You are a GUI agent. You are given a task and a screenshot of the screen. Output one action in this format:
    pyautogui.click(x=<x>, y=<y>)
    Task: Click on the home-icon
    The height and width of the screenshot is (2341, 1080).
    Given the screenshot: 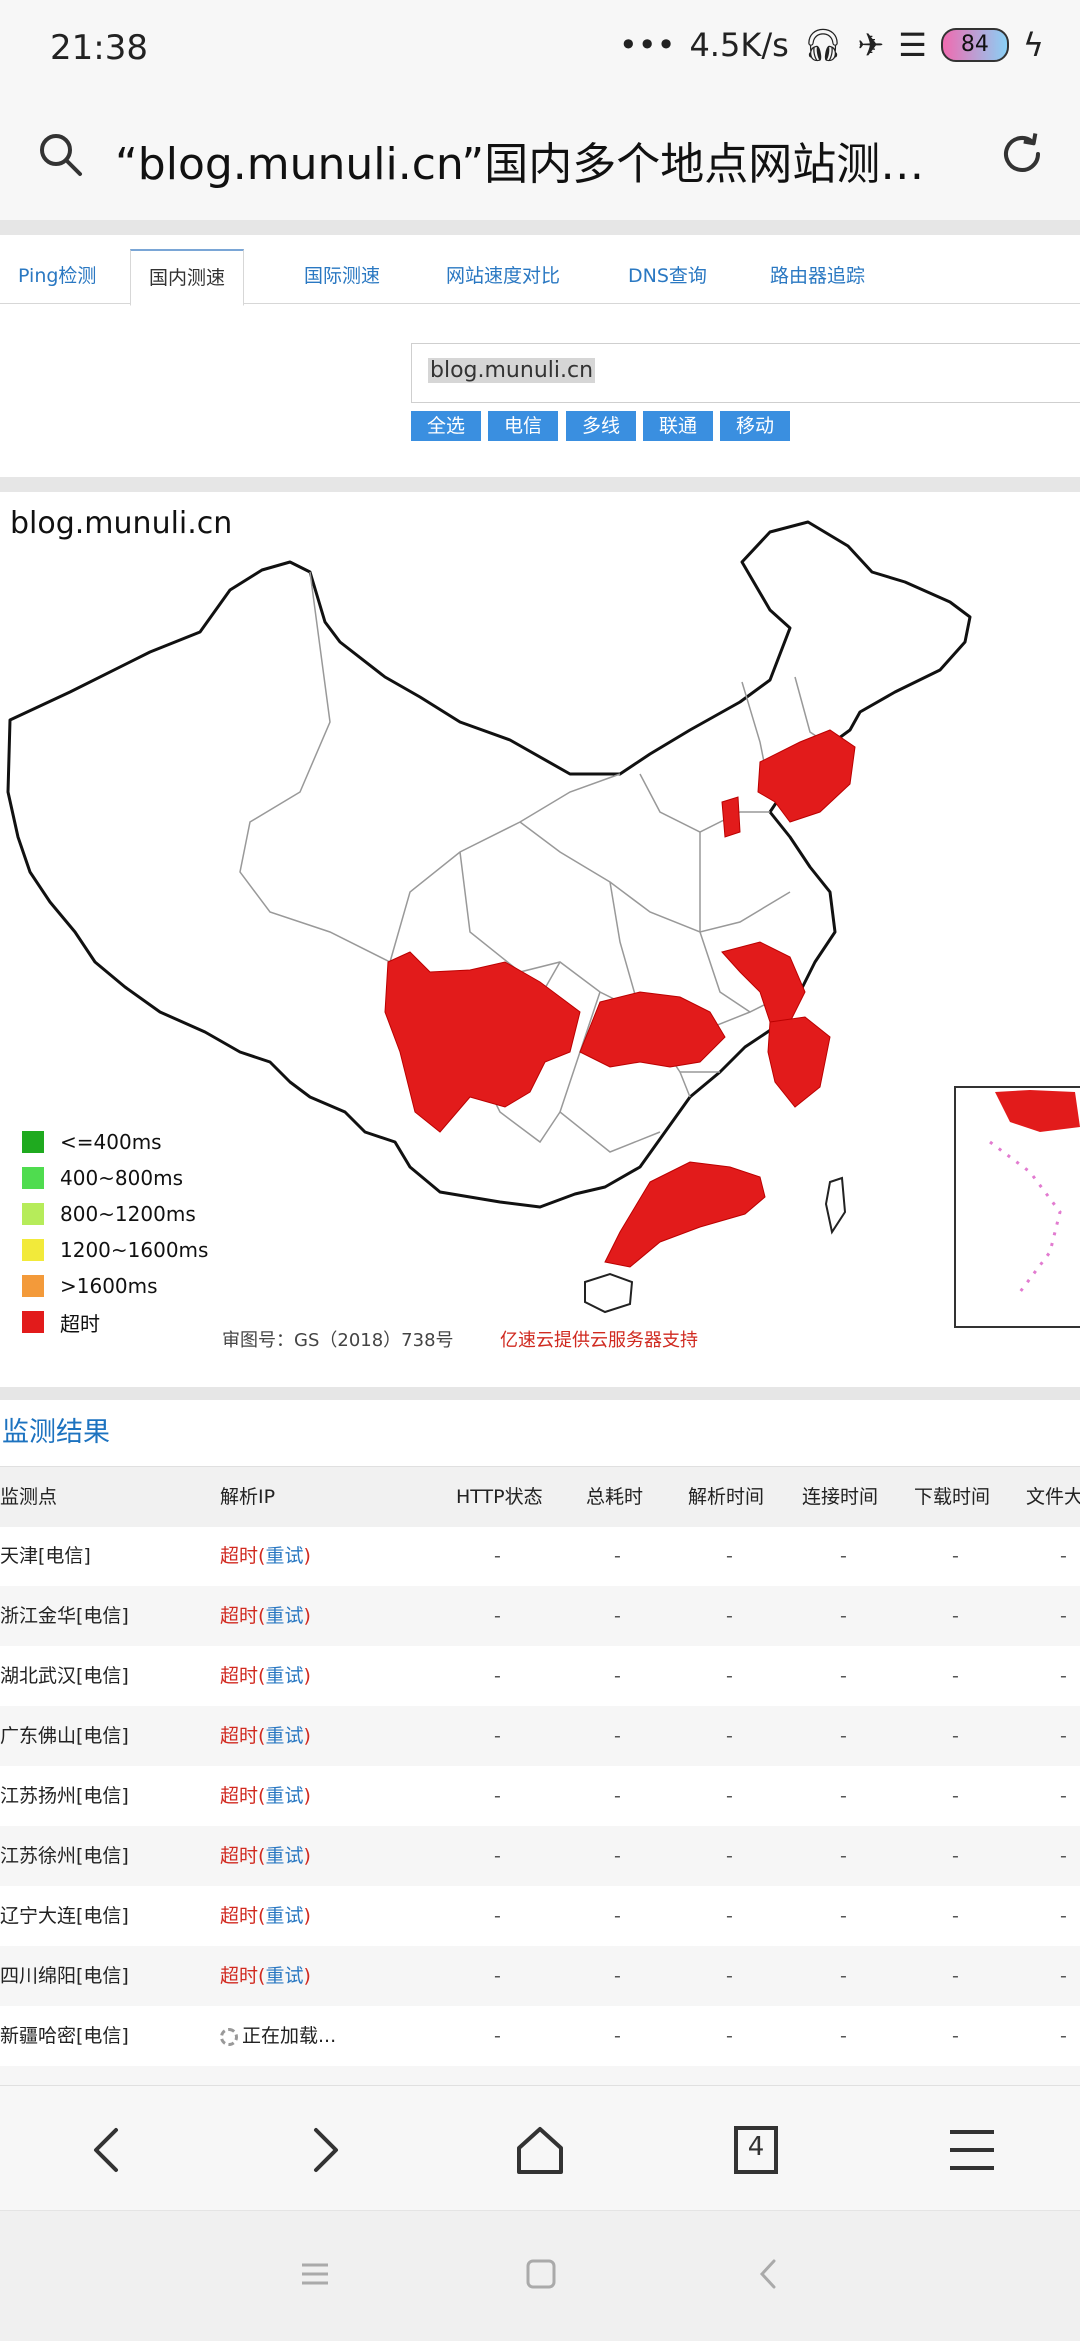 What is the action you would take?
    pyautogui.click(x=540, y=2150)
    